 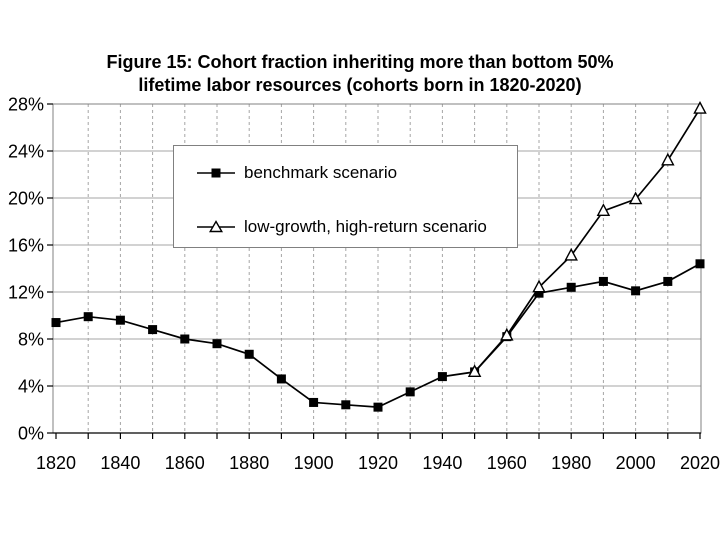 What do you see at coordinates (571, 463) in the screenshot?
I see `x-tick-label: 1980` at bounding box center [571, 463].